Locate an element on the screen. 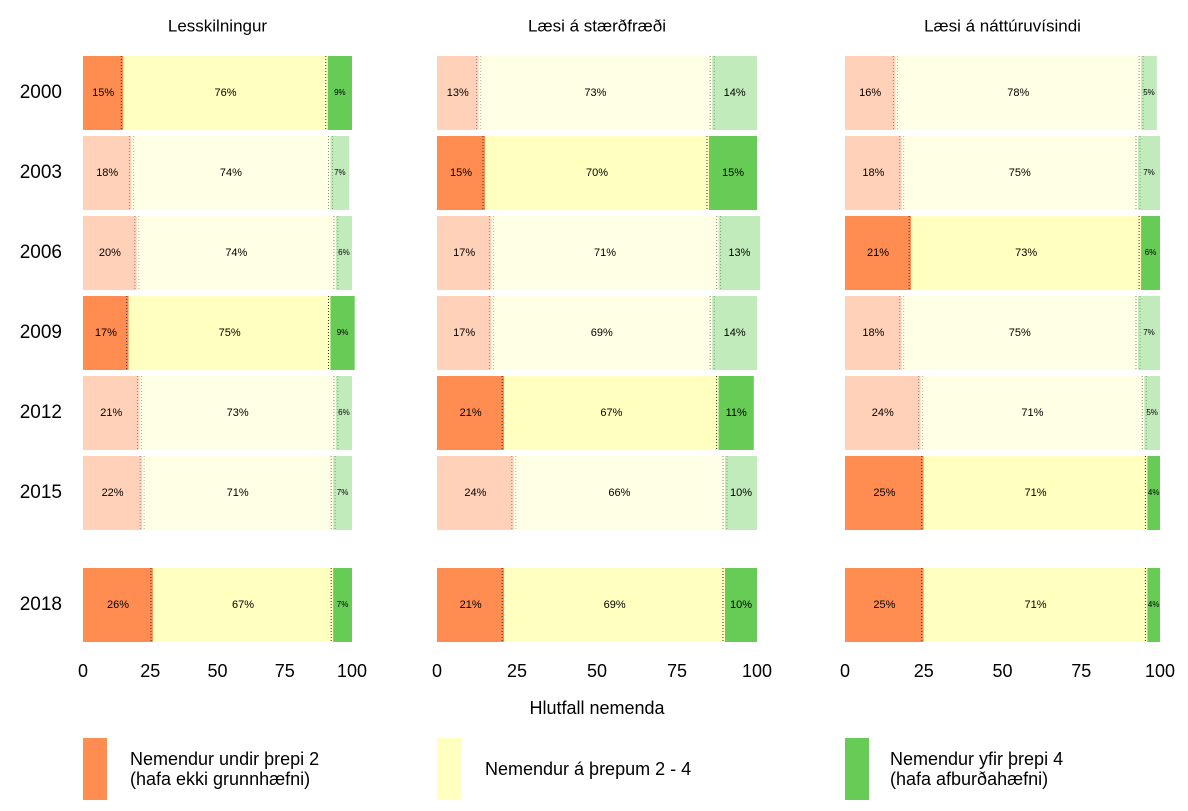  bar-value-label: 14% is located at coordinates (735, 333).